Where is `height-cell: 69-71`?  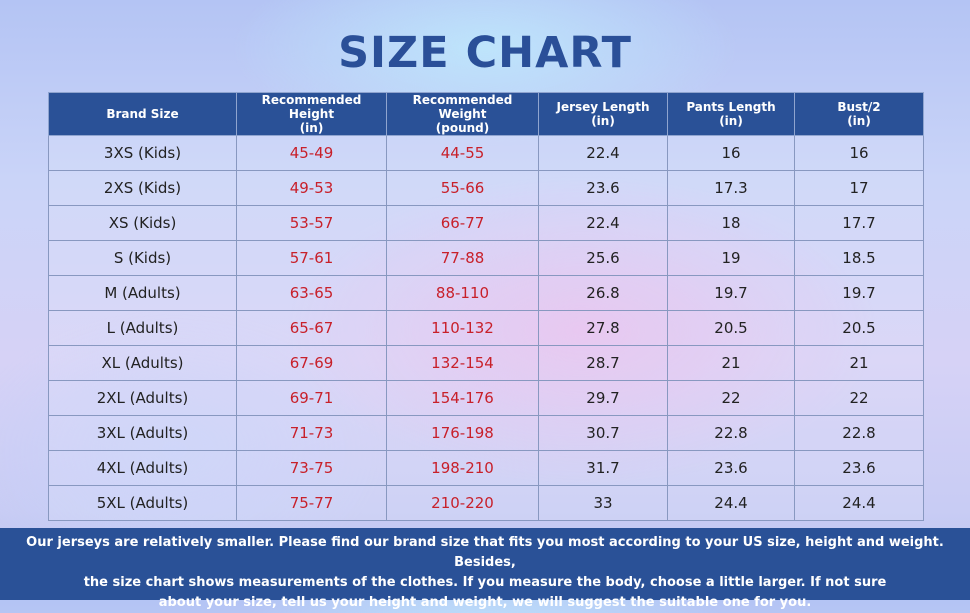
height-cell: 69-71 is located at coordinates (311, 398).